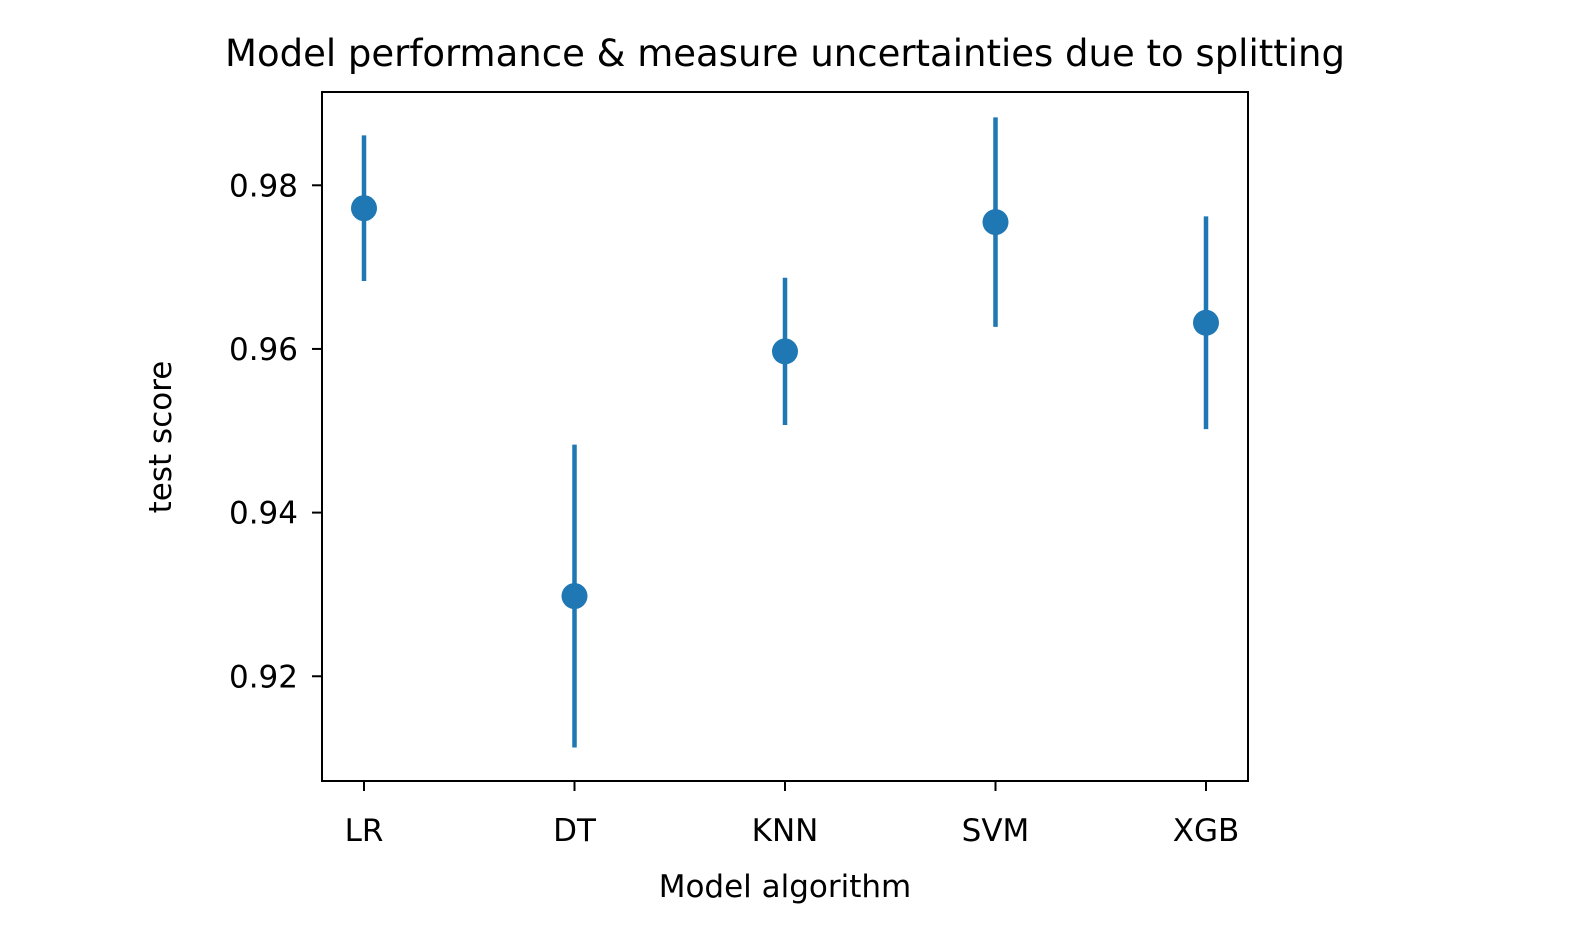  What do you see at coordinates (785, 887) in the screenshot?
I see `x-axis-label: Model algorithm` at bounding box center [785, 887].